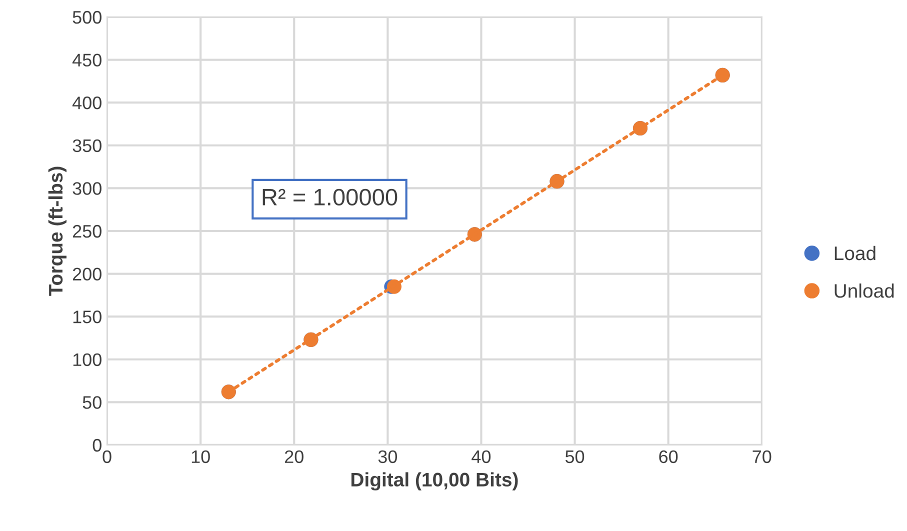  Describe the element at coordinates (864, 291) in the screenshot. I see `legend-label: Unload` at that location.